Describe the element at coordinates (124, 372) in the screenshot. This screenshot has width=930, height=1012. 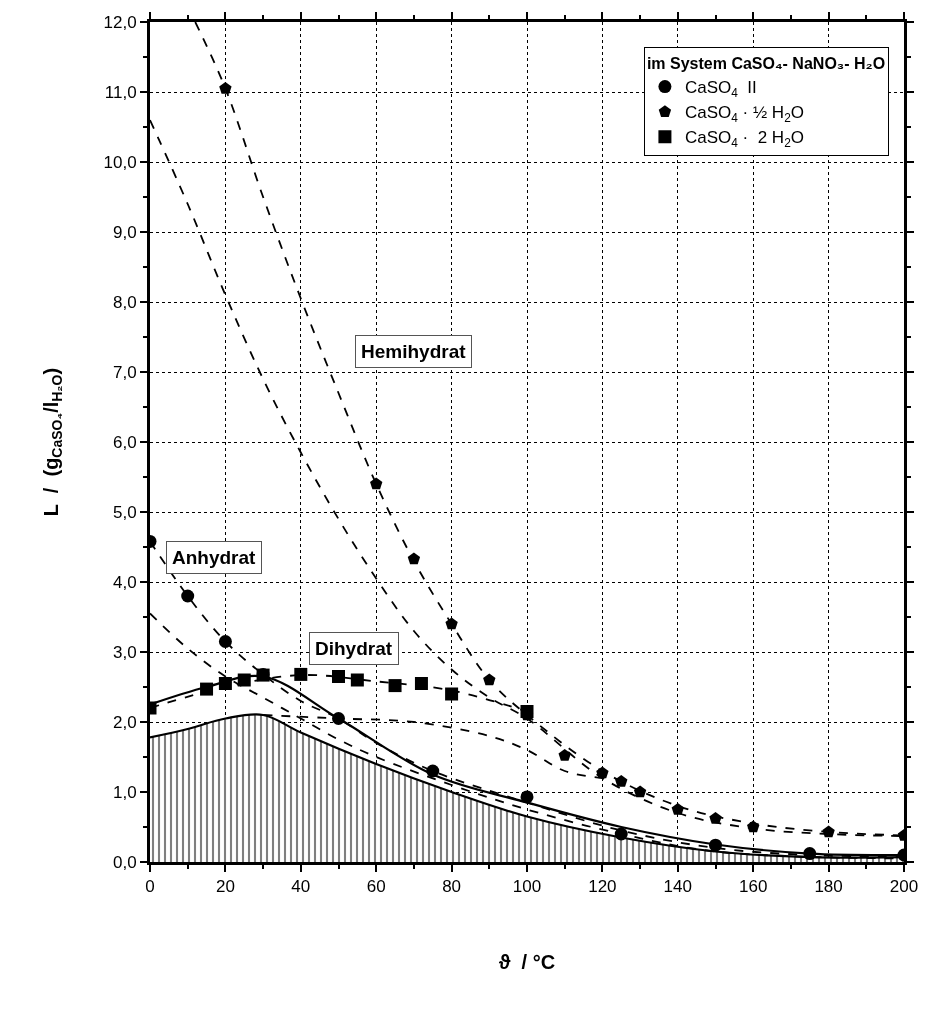
I see `y-tick-label: 7,0` at that location.